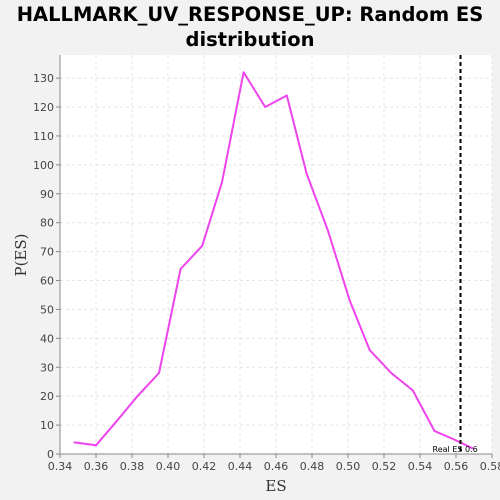 The width and height of the screenshot is (500, 500). What do you see at coordinates (204, 466) in the screenshot?
I see `x-tick-label: 0.42` at bounding box center [204, 466].